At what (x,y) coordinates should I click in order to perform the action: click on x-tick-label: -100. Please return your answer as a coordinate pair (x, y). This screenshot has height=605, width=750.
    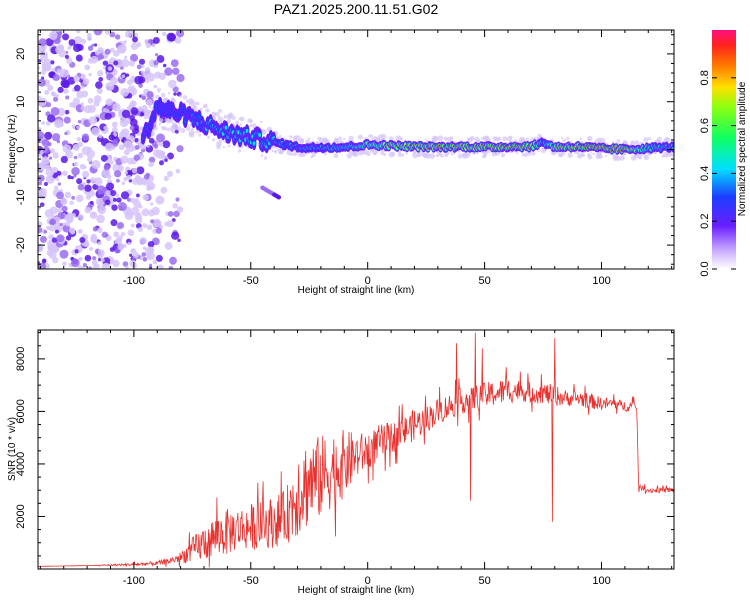
    Looking at the image, I should click on (134, 281).